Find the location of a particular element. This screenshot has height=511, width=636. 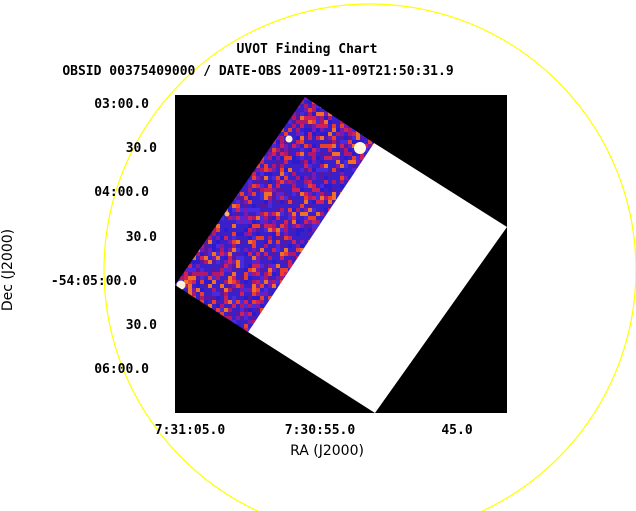

y-tick-label: 03:00.0 is located at coordinates (121, 104).